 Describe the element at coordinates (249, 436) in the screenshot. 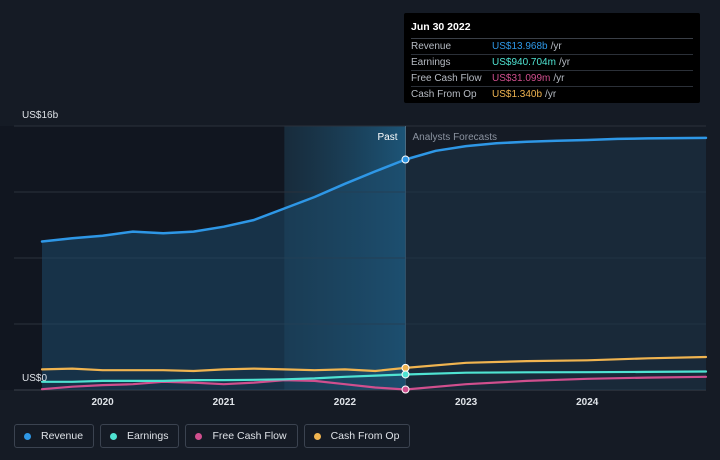

I see `legend-label: Free Cash Flow` at that location.